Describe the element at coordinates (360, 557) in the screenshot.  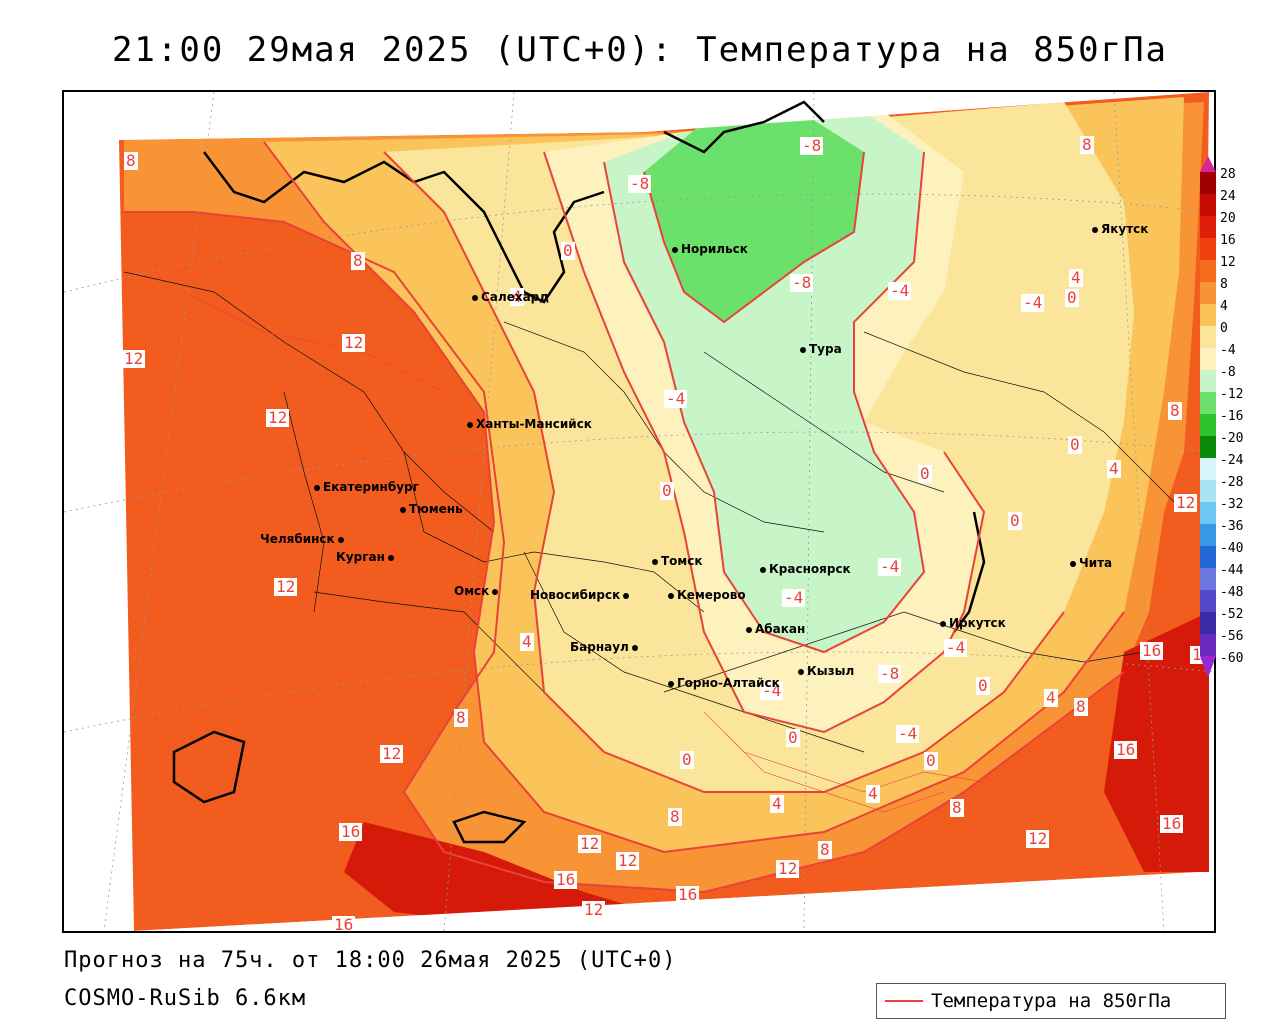
I see `city-label: Курган` at that location.